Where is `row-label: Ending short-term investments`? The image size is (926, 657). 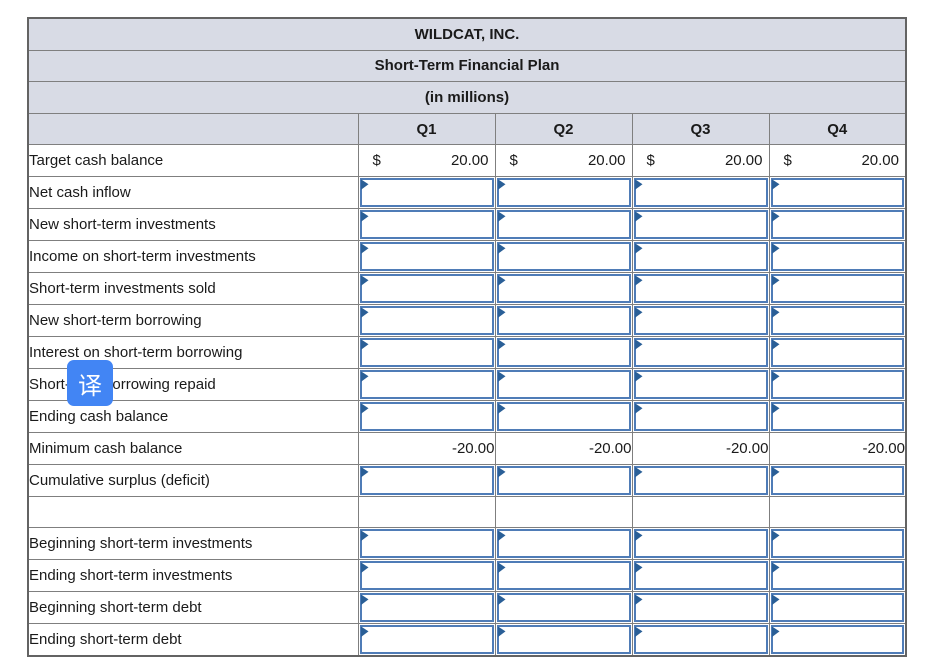
row-label: Ending short-term investments is located at coordinates (193, 576).